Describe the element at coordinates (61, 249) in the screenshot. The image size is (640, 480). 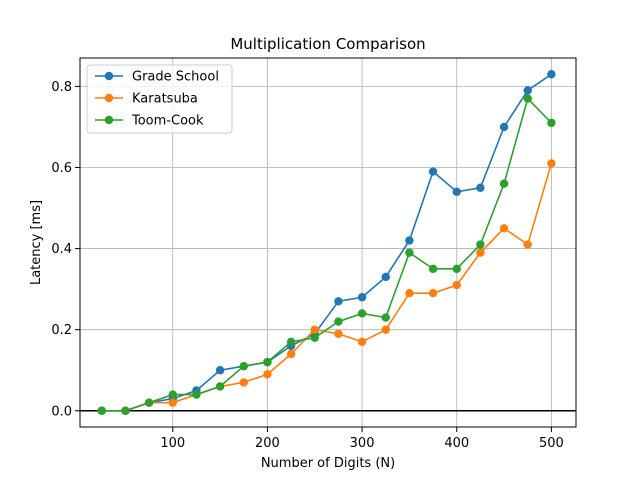
I see `y-tick-label: 0.4` at that location.